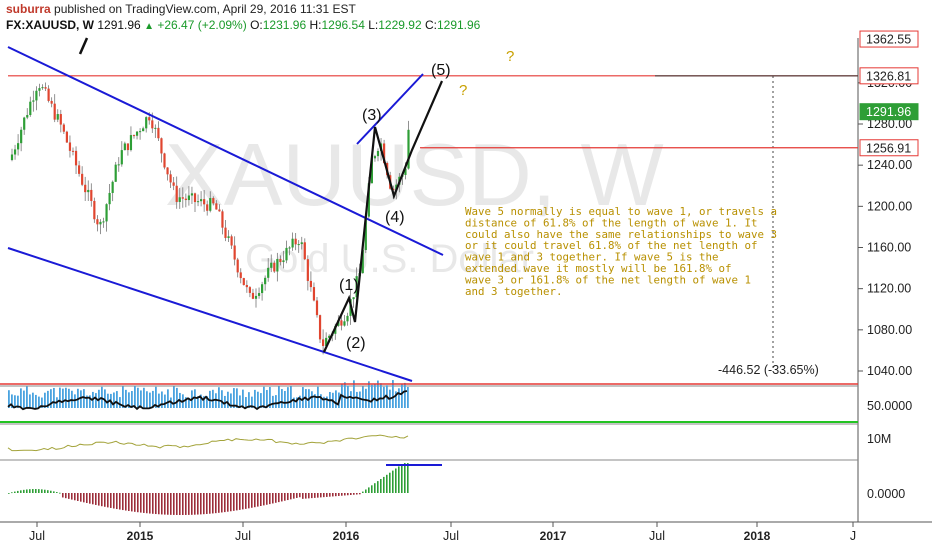  I want to click on annotation-line: and 3 together., so click(514, 291).